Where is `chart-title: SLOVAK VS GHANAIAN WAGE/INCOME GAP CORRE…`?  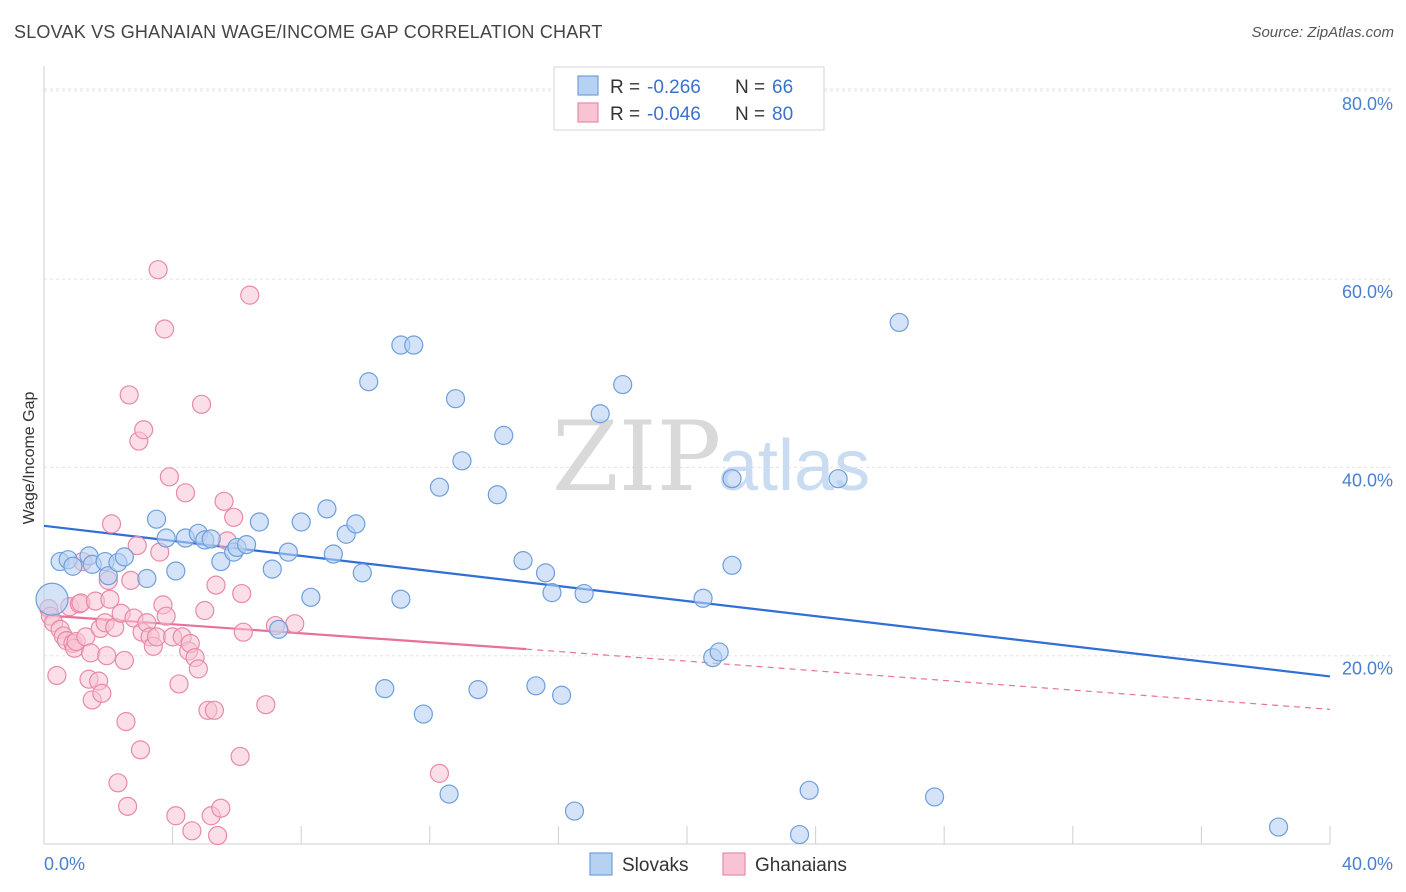 chart-title: SLOVAK VS GHANAIAN WAGE/INCOME GAP CORRE… is located at coordinates (308, 32).